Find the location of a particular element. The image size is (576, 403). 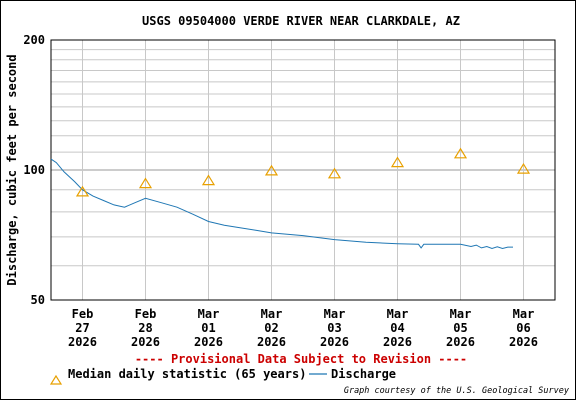

y-tick-labels: 50 100 200 is located at coordinates (34, 170).